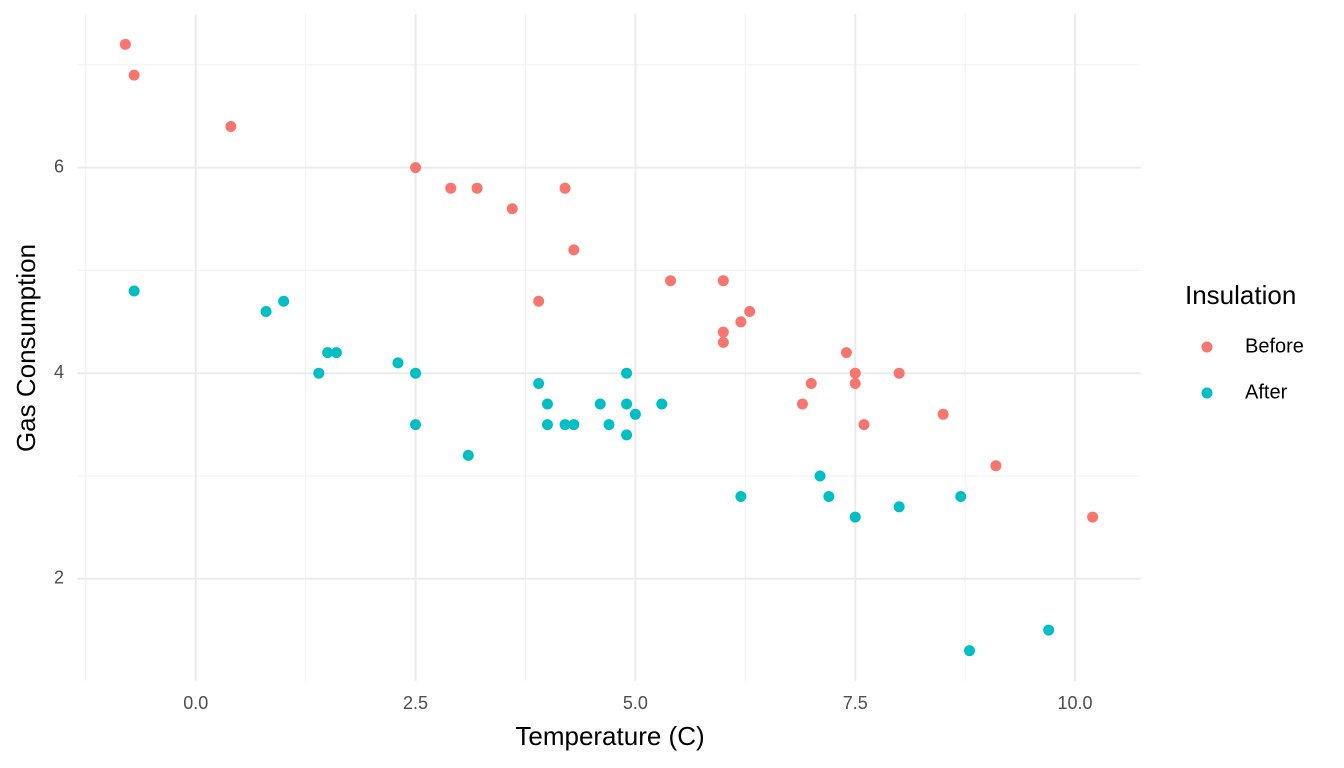 Image resolution: width=1344 pixels, height=768 pixels. I want to click on y-axis-title: Gas Consumption, so click(26, 348).